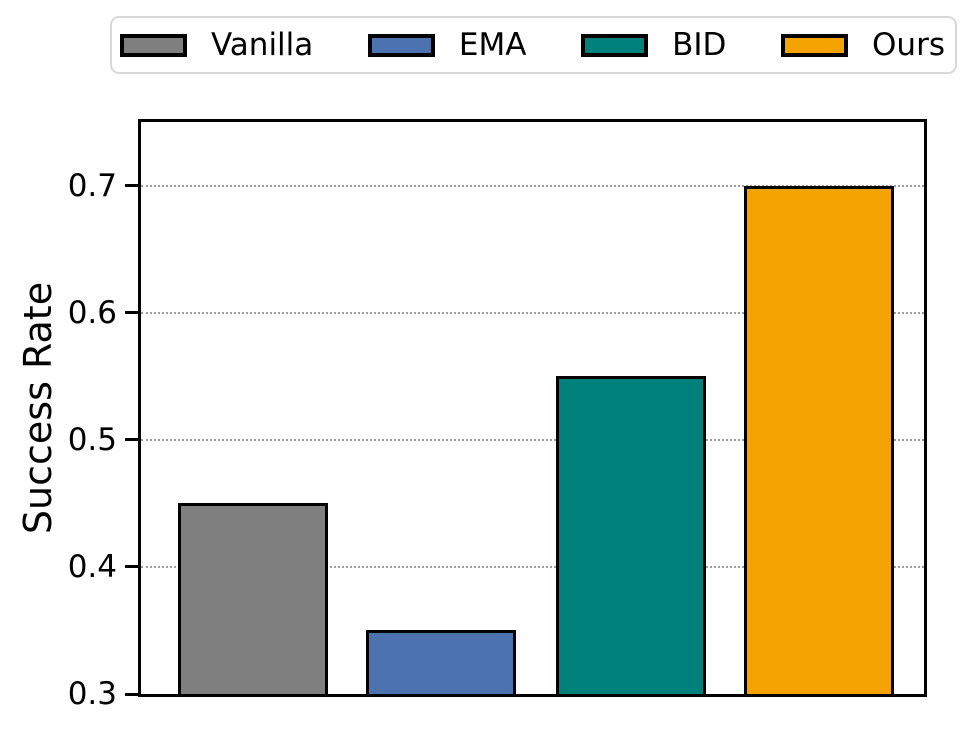 The image size is (976, 734). I want to click on bar-vanilla, so click(252, 598).